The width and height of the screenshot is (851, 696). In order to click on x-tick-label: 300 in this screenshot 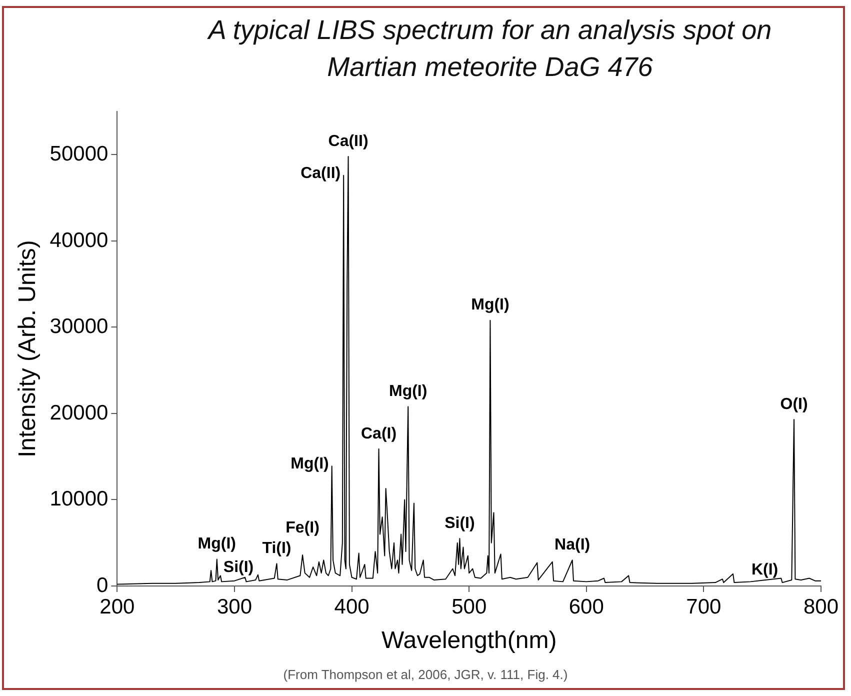, I will do `click(234, 606)`.